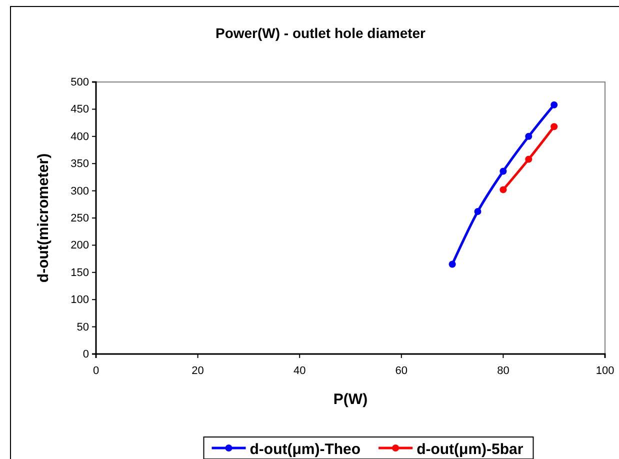  Describe the element at coordinates (96, 370) in the screenshot. I see `x-tick-label: 0` at that location.